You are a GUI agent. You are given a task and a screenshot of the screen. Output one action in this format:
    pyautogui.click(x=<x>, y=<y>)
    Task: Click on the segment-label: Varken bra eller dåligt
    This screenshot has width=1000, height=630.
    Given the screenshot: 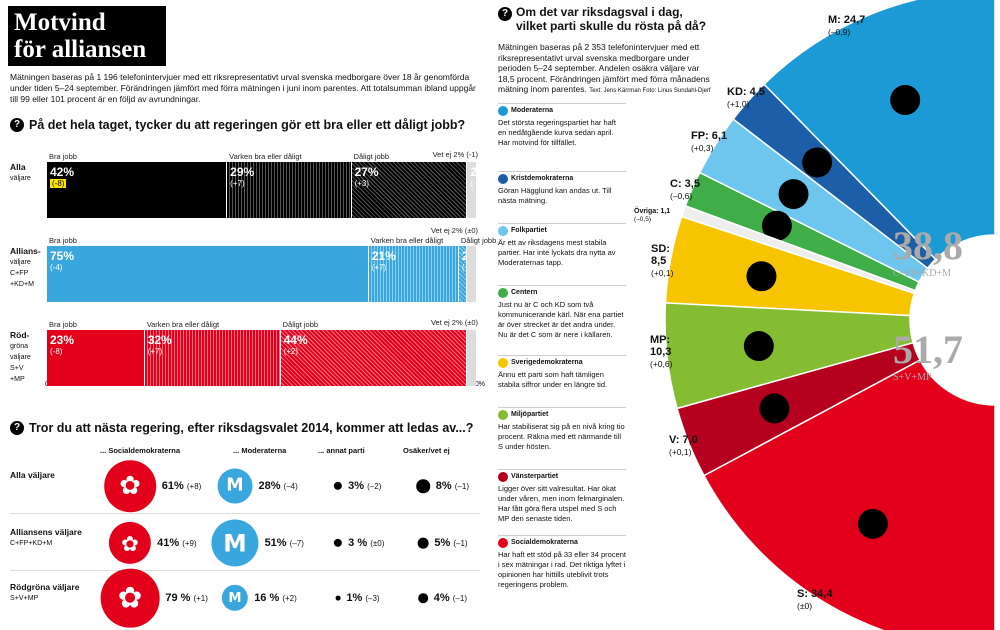 What is the action you would take?
    pyautogui.click(x=265, y=156)
    